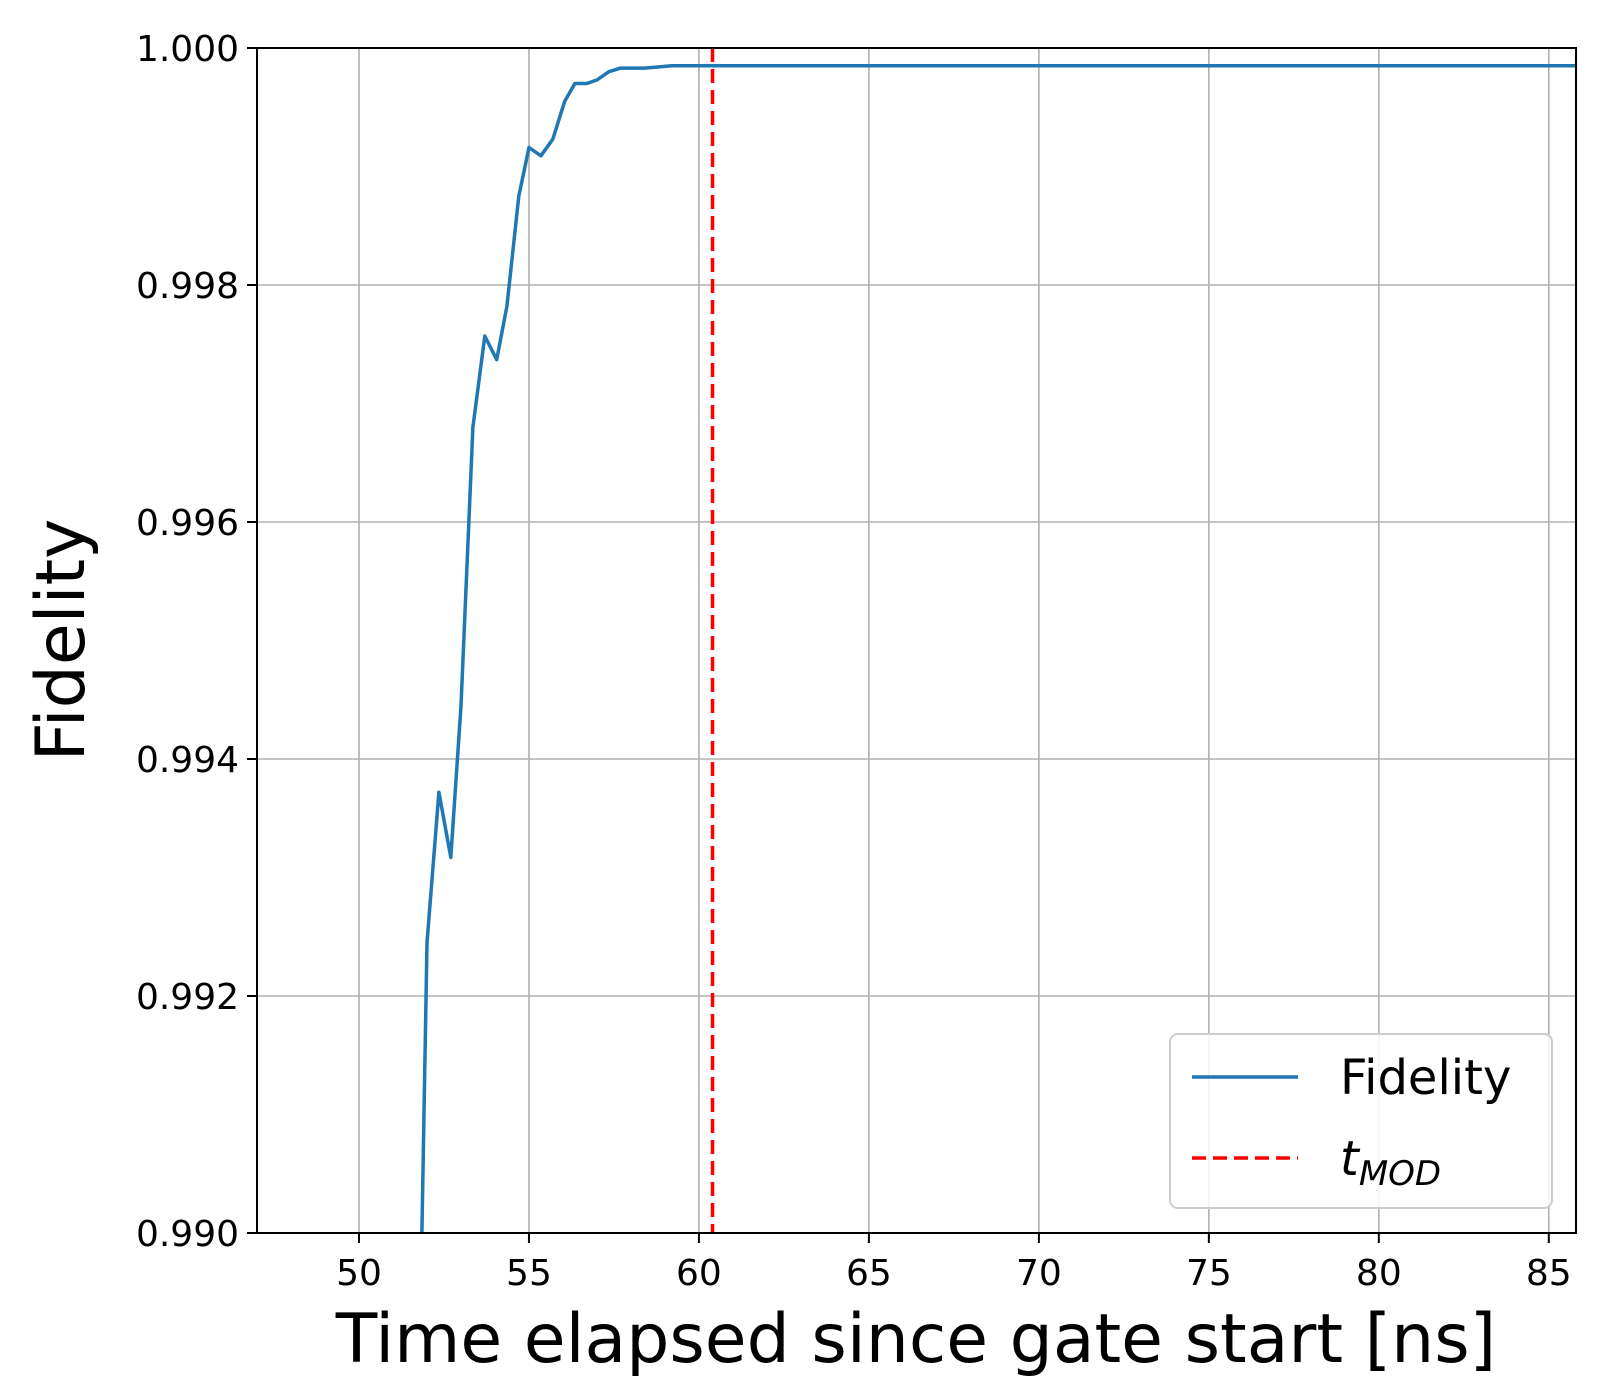 This screenshot has height=1400, width=1600. What do you see at coordinates (187, 523) in the screenshot?
I see `y-tick-label: 0.996` at bounding box center [187, 523].